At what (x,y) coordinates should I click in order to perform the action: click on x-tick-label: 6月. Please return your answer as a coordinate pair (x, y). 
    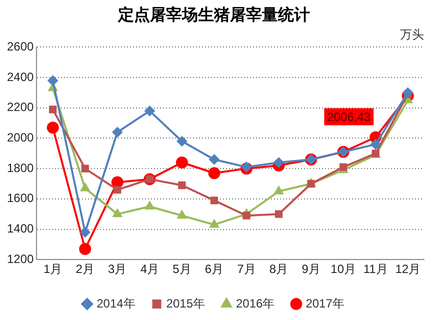
    Looking at the image, I should click on (214, 269).